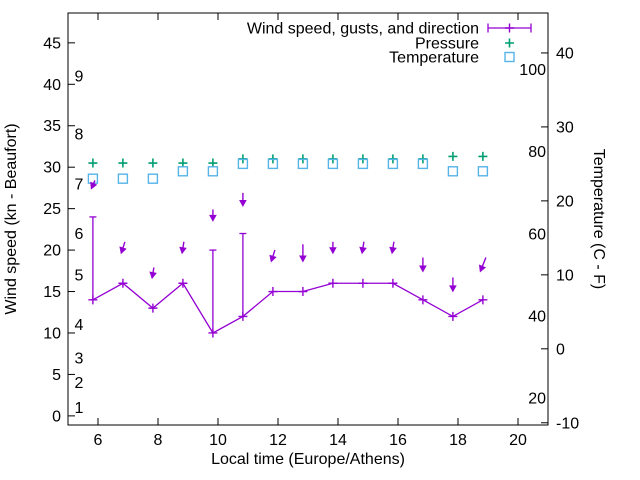 The width and height of the screenshot is (640, 480). Describe the element at coordinates (218, 440) in the screenshot. I see `x-tick-label: 10` at that location.